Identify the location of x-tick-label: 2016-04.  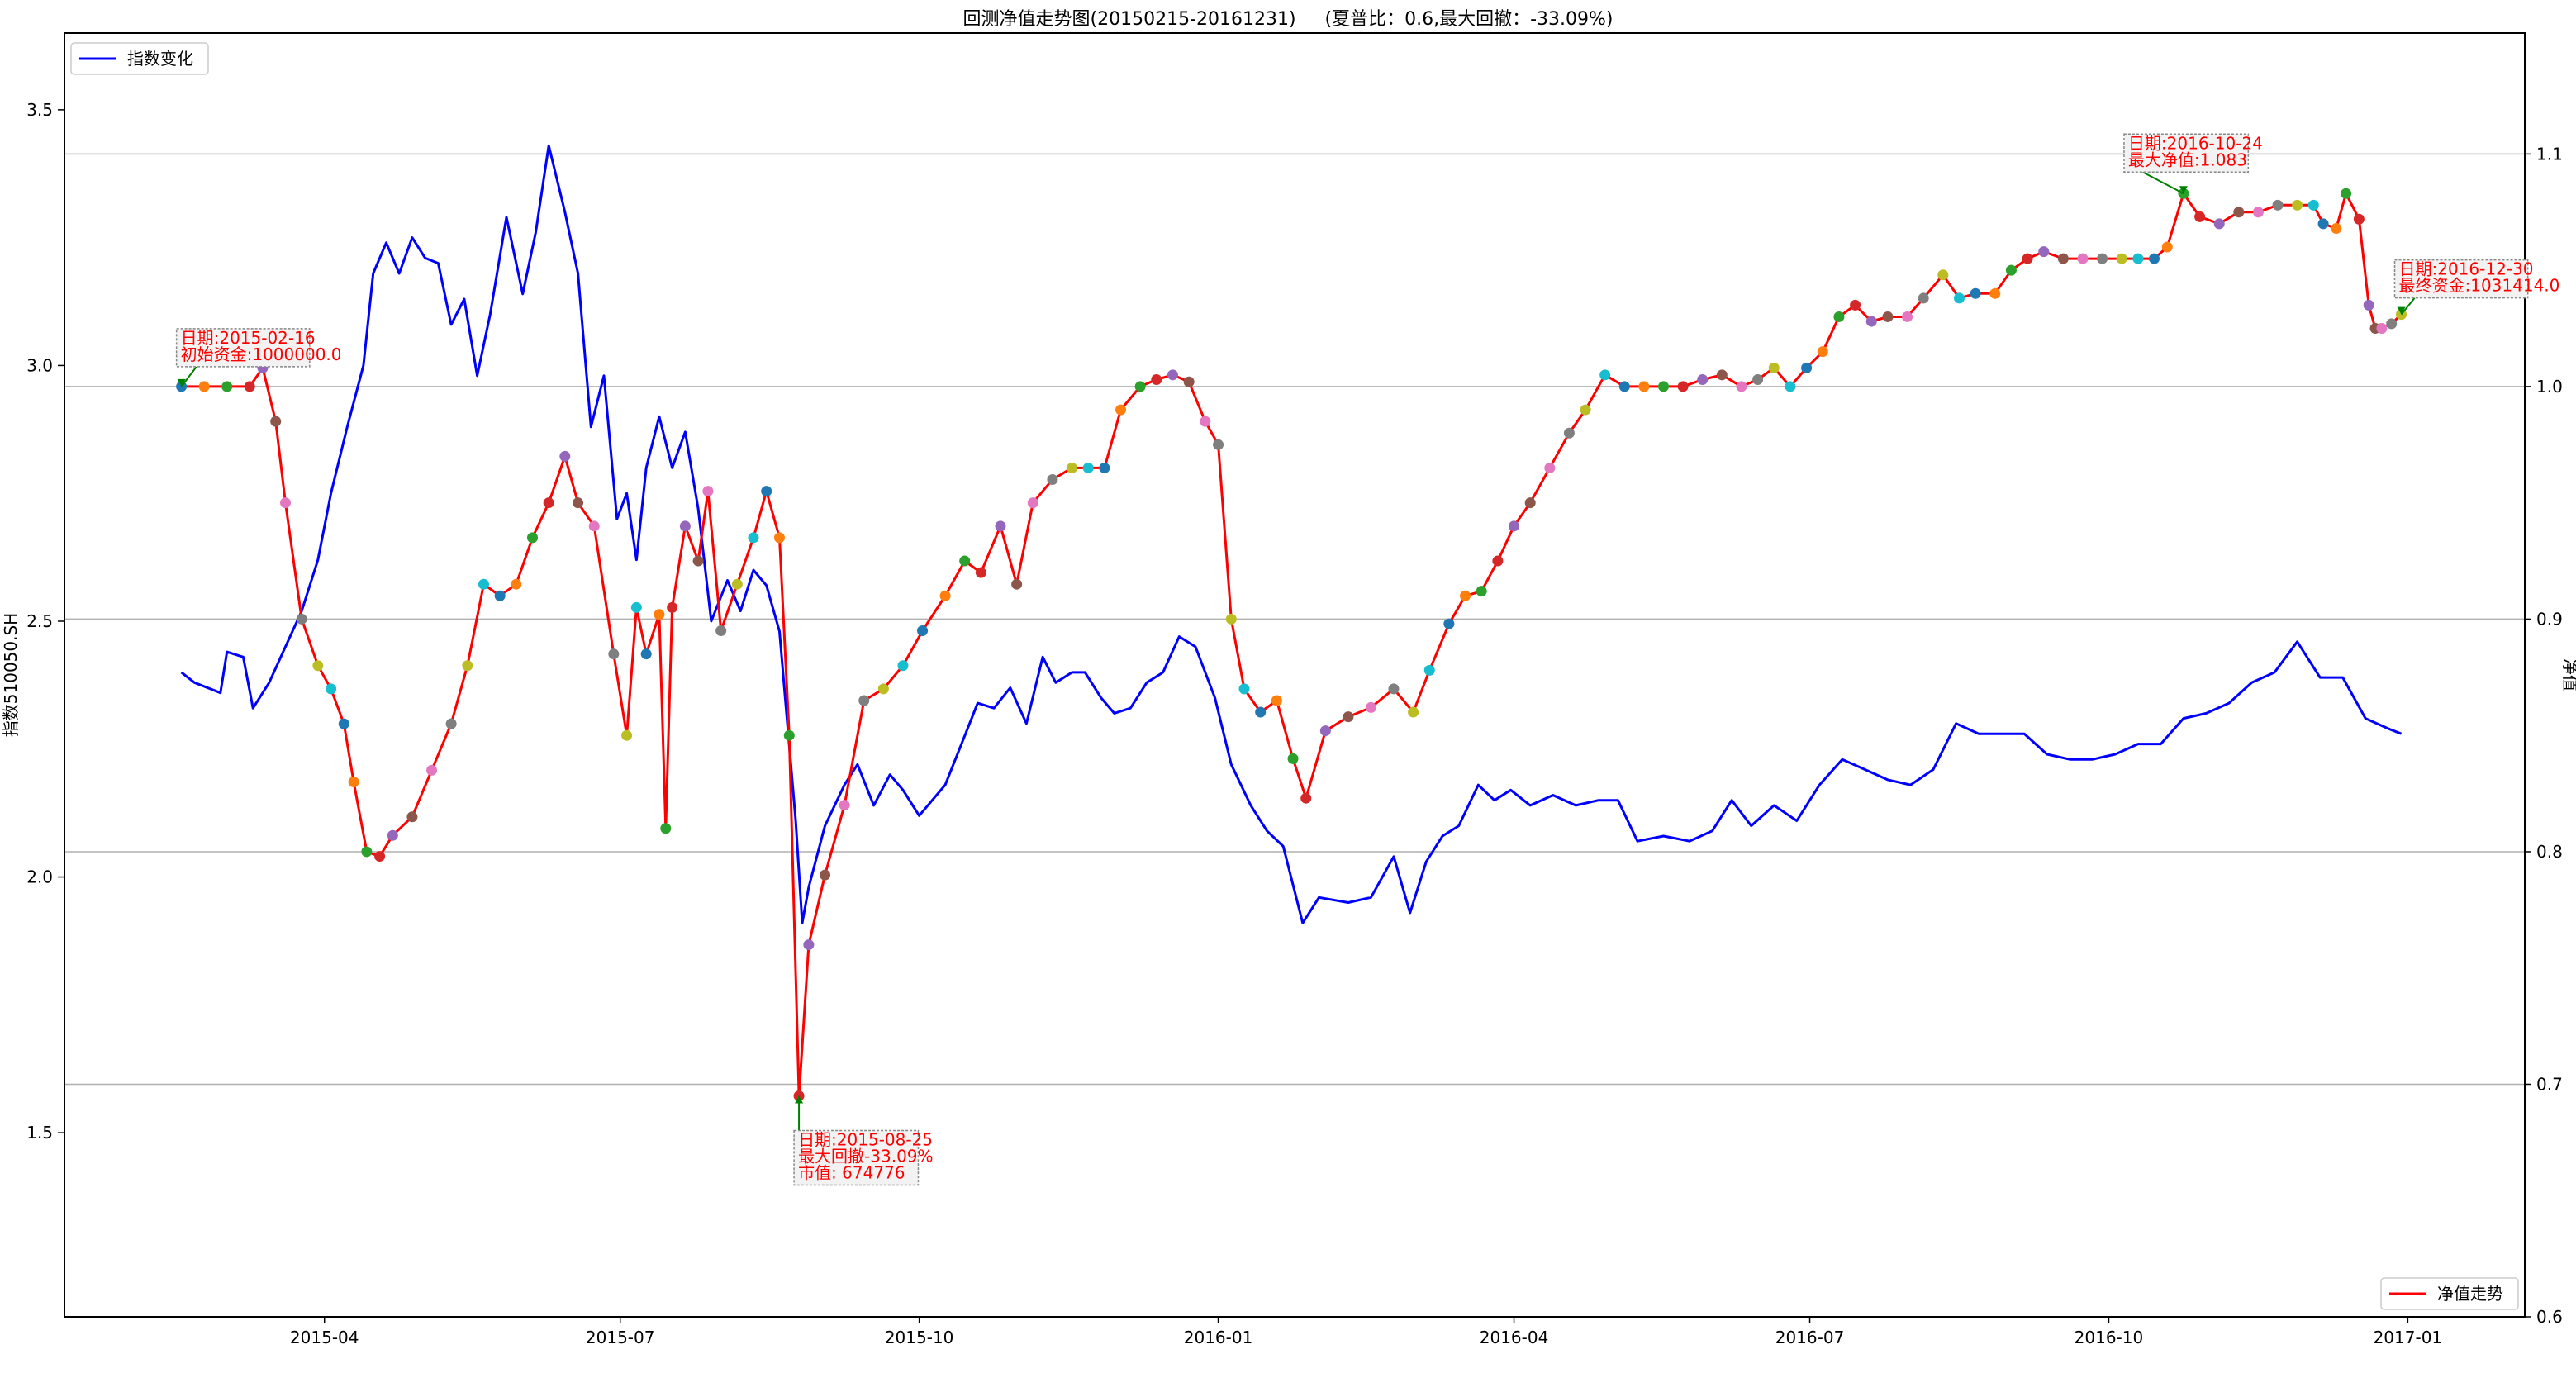
(1514, 1337).